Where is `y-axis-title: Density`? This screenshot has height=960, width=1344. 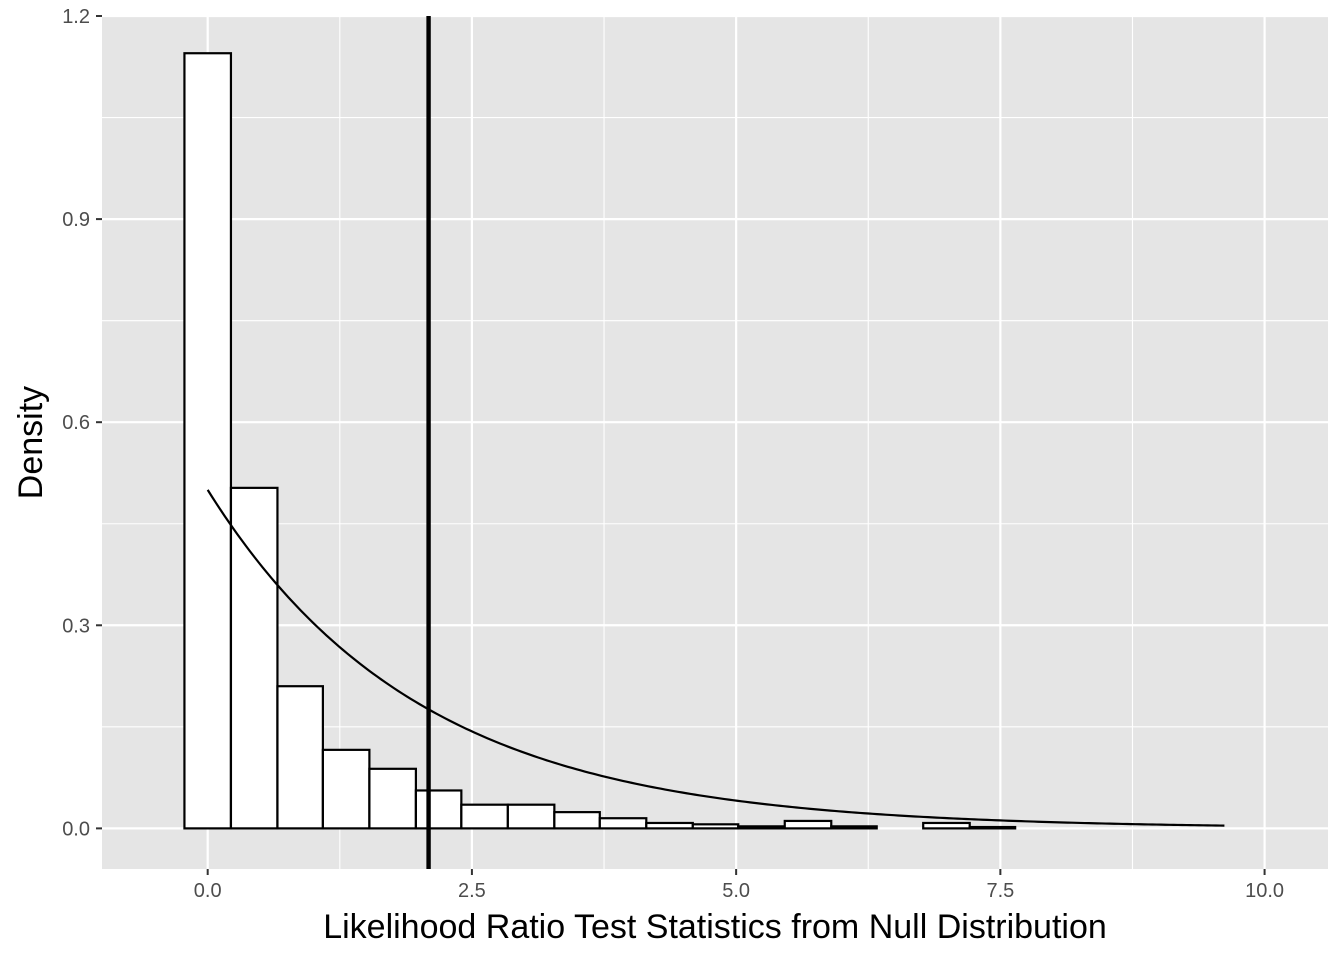
y-axis-title: Density is located at coordinates (31, 442).